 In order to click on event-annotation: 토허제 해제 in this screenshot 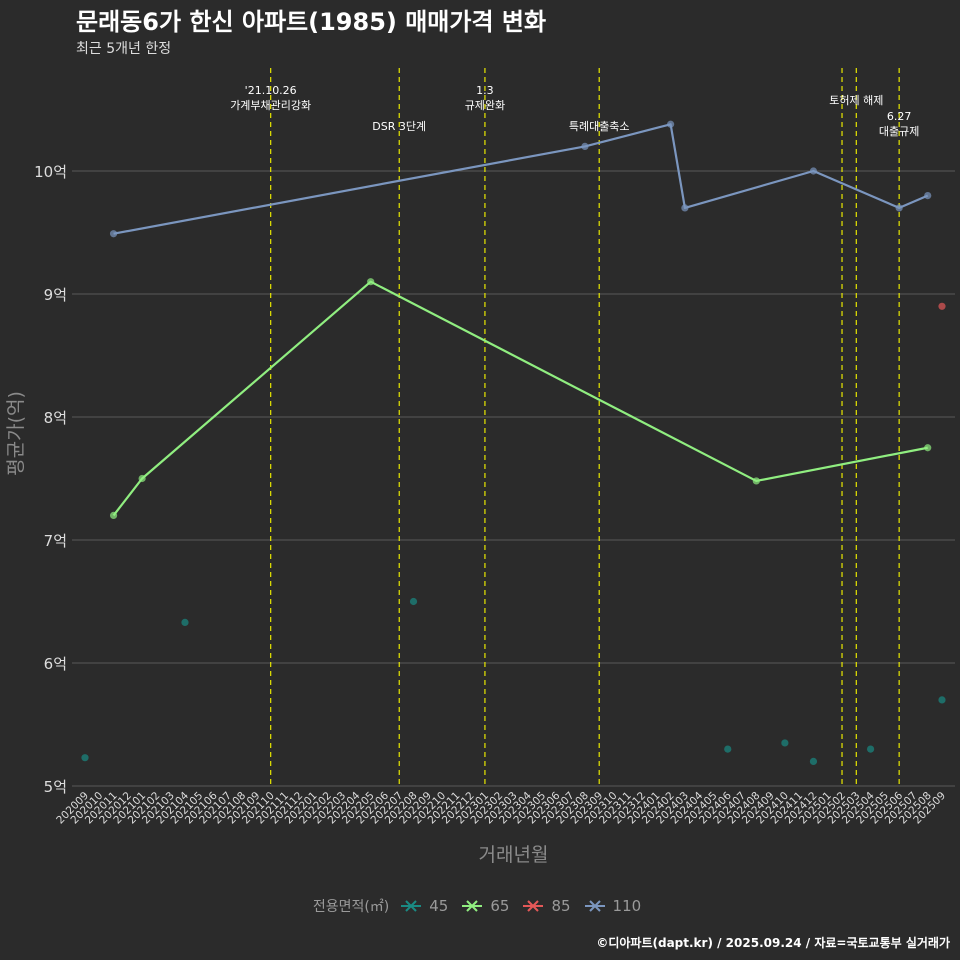, I will do `click(856, 100)`.